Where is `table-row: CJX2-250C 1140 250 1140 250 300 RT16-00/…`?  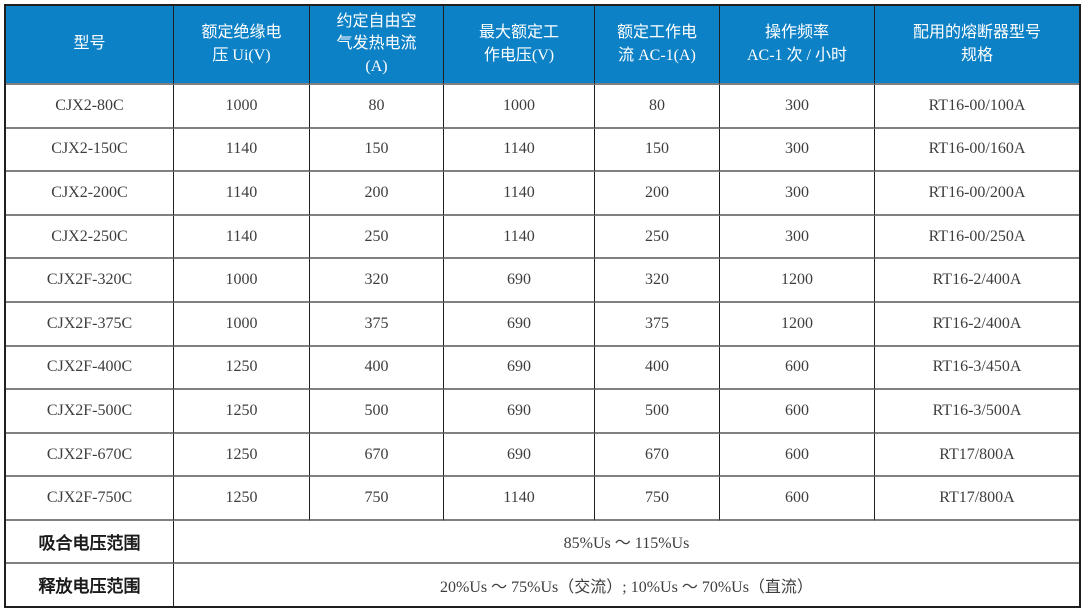 table-row: CJX2-250C 1140 250 1140 250 300 RT16-00/… is located at coordinates (542, 237).